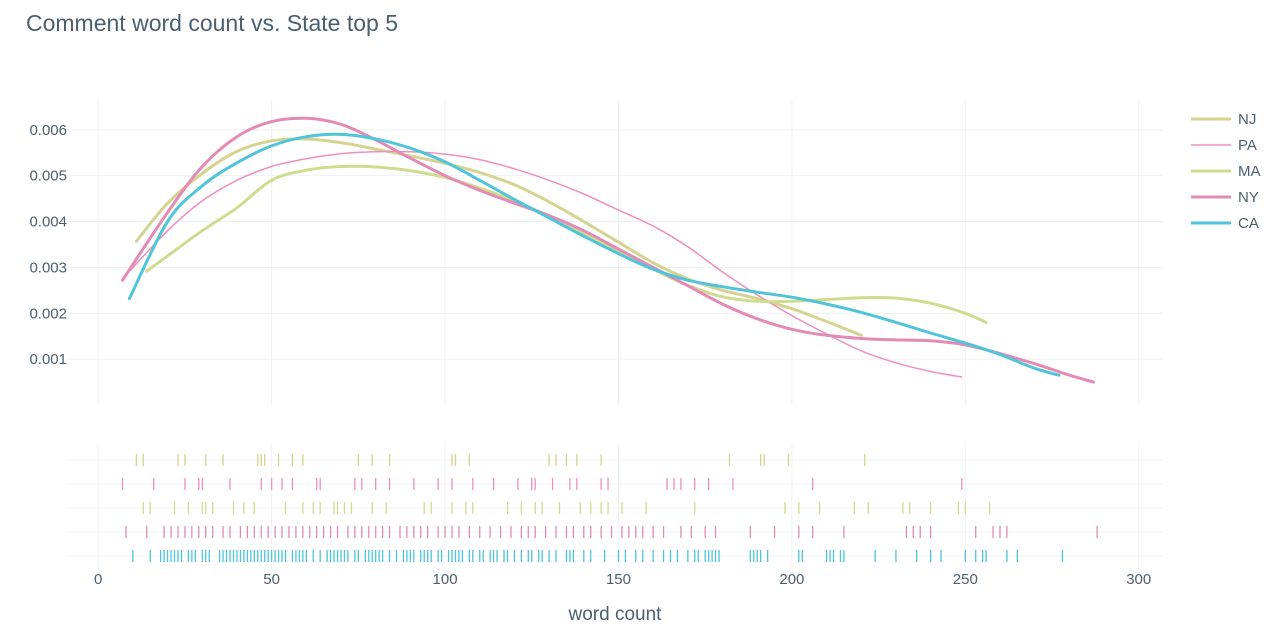  Describe the element at coordinates (1249, 171) in the screenshot. I see `legend-label: MA` at that location.